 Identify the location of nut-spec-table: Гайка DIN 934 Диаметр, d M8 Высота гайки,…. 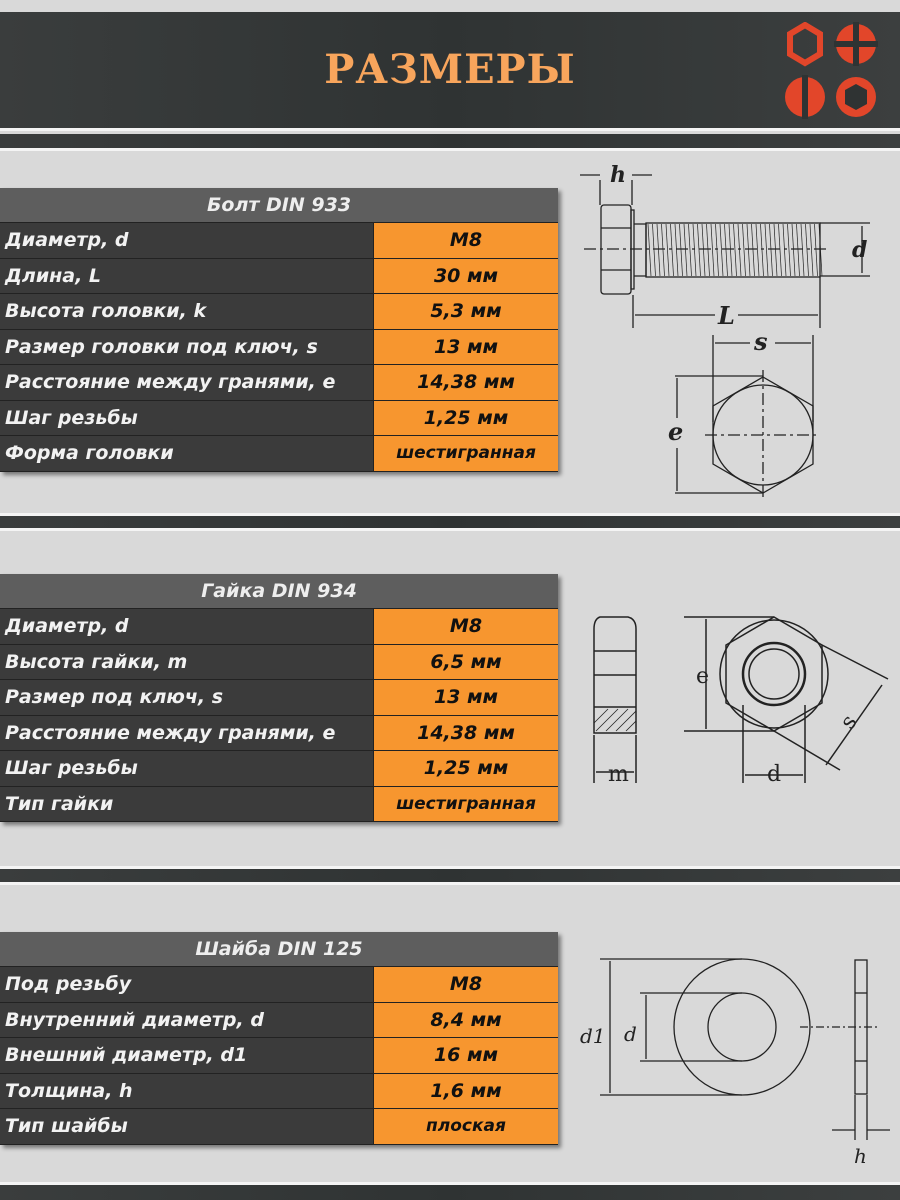
(279, 698).